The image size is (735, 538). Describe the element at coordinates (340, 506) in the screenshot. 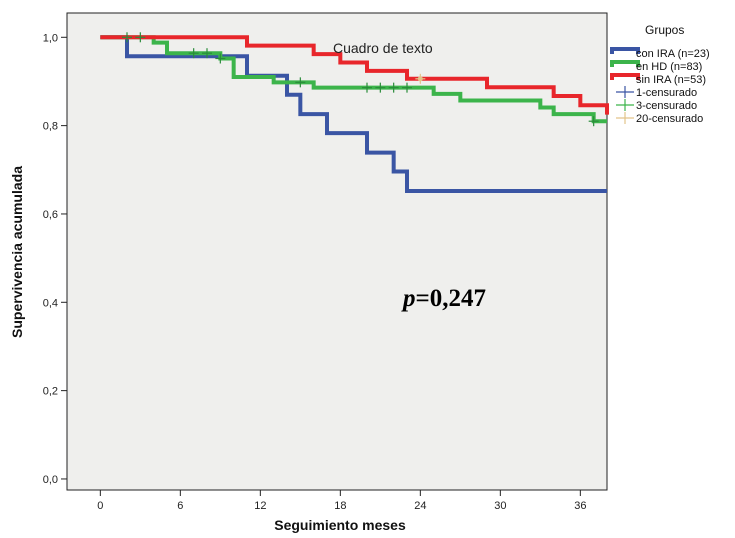

I see `x-tick-label: 18` at that location.